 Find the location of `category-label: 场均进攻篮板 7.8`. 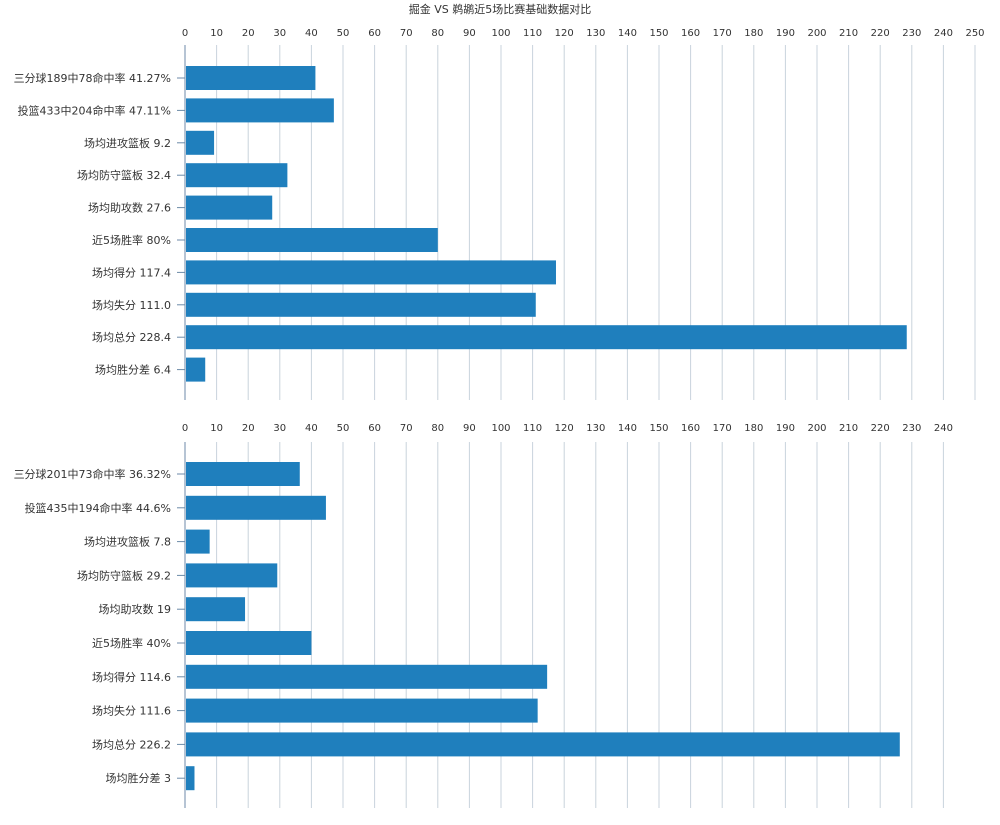

category-label: 场均进攻篮板 7.8 is located at coordinates (127, 542).